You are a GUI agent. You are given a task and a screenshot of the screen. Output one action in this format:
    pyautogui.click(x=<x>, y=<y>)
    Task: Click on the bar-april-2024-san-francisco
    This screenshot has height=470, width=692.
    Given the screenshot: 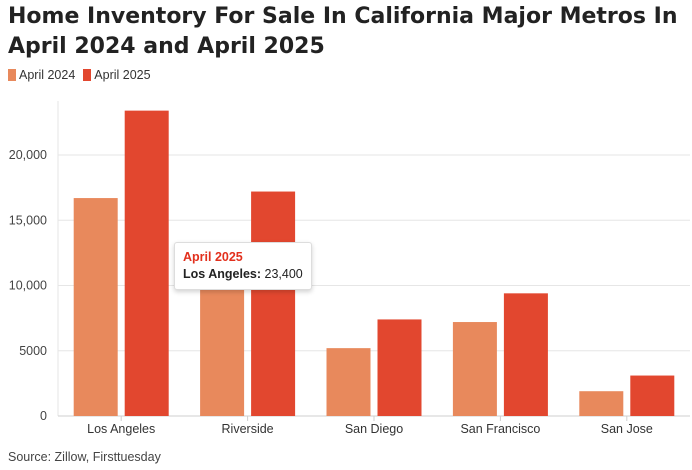 What is the action you would take?
    pyautogui.click(x=474, y=369)
    